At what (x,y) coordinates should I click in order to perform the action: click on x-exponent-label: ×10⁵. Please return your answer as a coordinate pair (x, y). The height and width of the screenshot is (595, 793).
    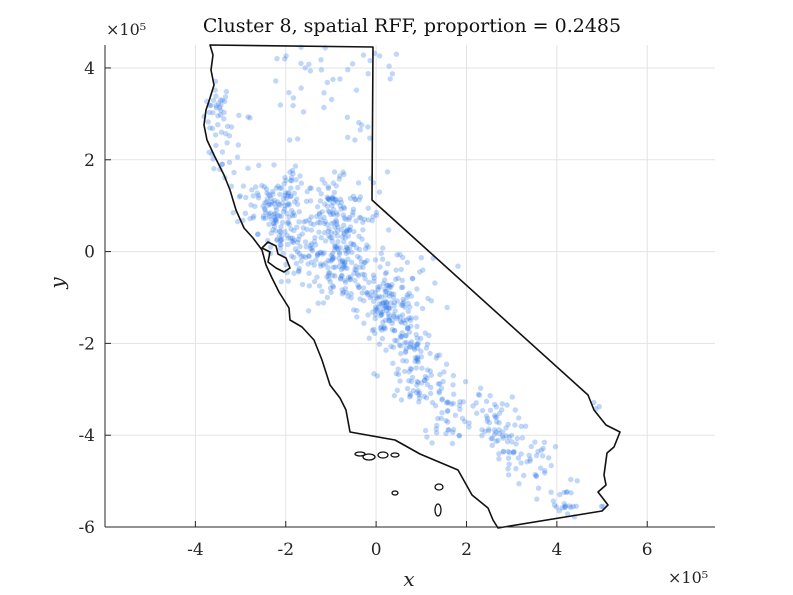
    Looking at the image, I should click on (688, 577).